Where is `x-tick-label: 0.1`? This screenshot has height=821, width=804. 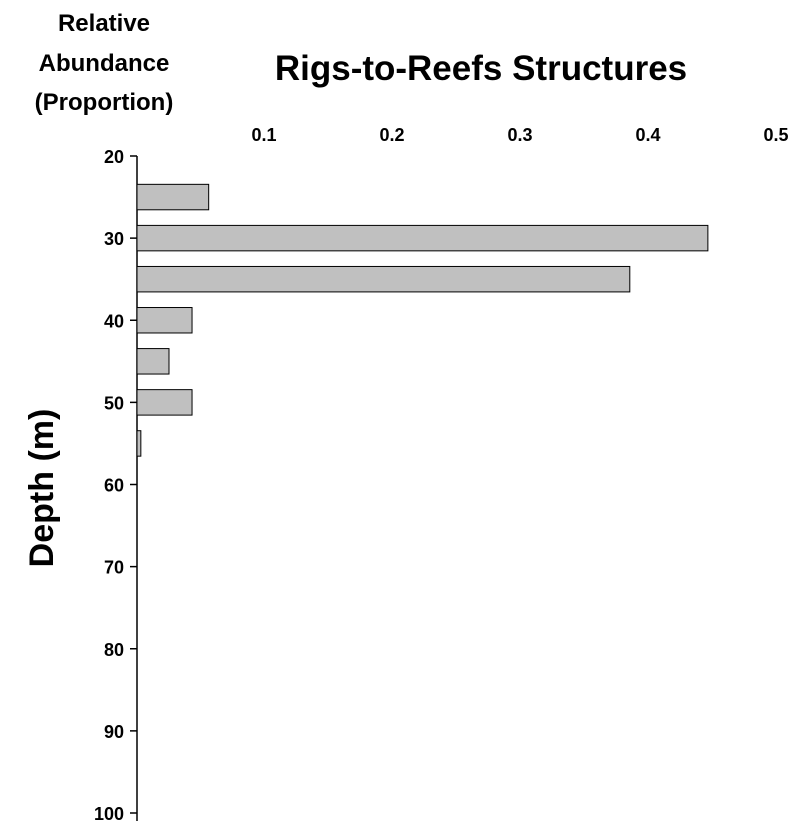 x-tick-label: 0.1 is located at coordinates (263, 135).